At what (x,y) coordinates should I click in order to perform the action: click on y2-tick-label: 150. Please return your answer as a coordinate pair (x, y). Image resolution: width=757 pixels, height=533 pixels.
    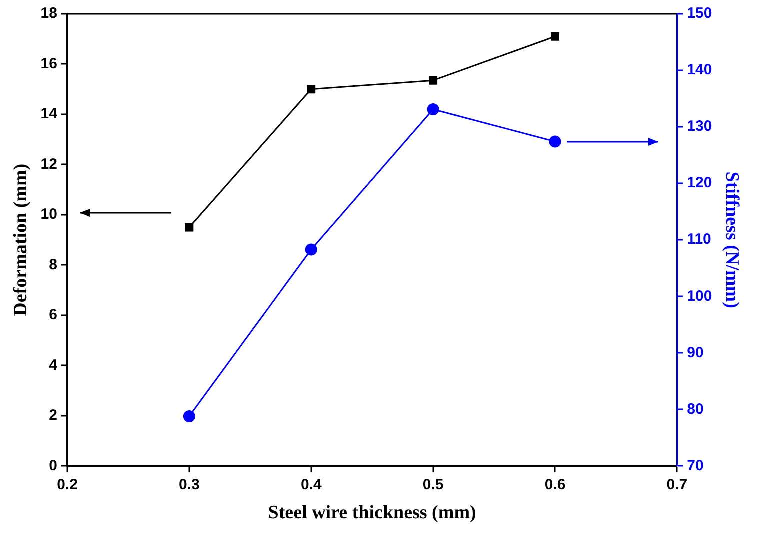
    Looking at the image, I should click on (699, 13).